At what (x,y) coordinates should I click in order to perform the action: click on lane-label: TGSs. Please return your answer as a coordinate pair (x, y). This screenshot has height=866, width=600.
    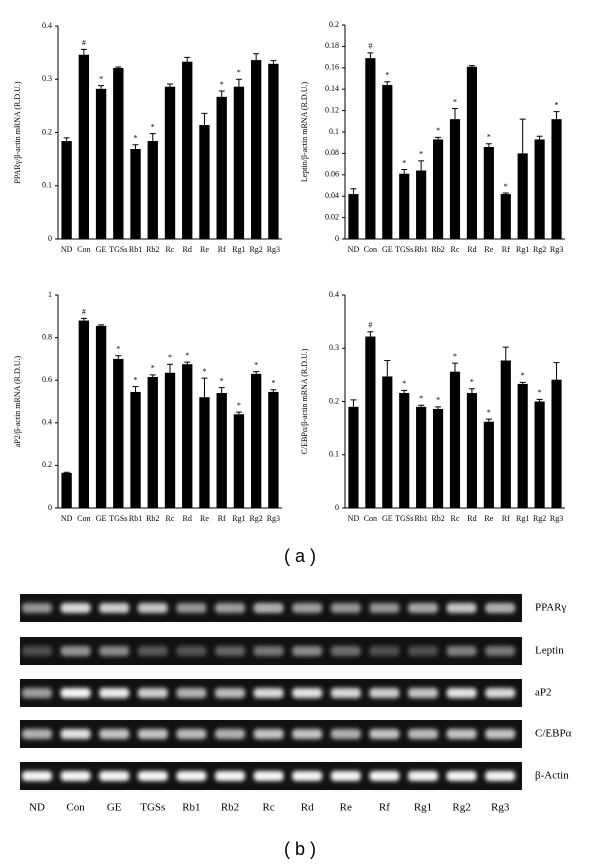
    Looking at the image, I should click on (152, 808).